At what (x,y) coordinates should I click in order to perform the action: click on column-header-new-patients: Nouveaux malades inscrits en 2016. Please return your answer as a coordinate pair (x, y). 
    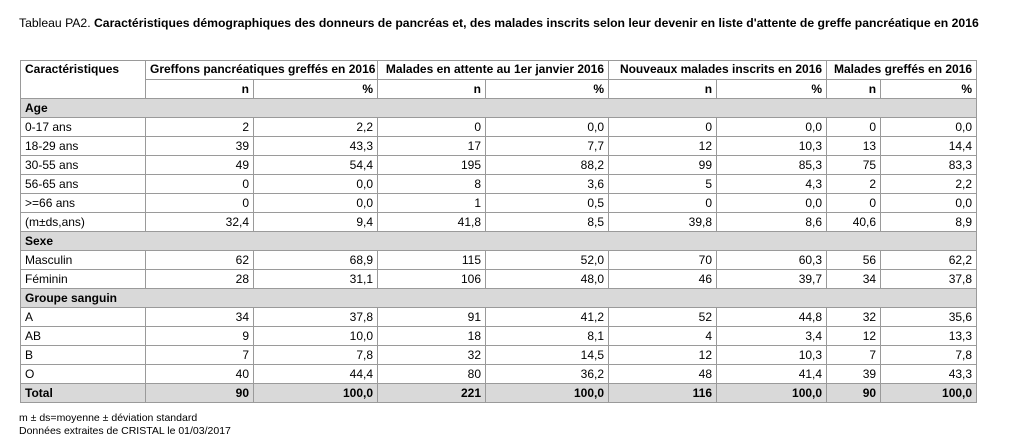
    Looking at the image, I should click on (718, 70).